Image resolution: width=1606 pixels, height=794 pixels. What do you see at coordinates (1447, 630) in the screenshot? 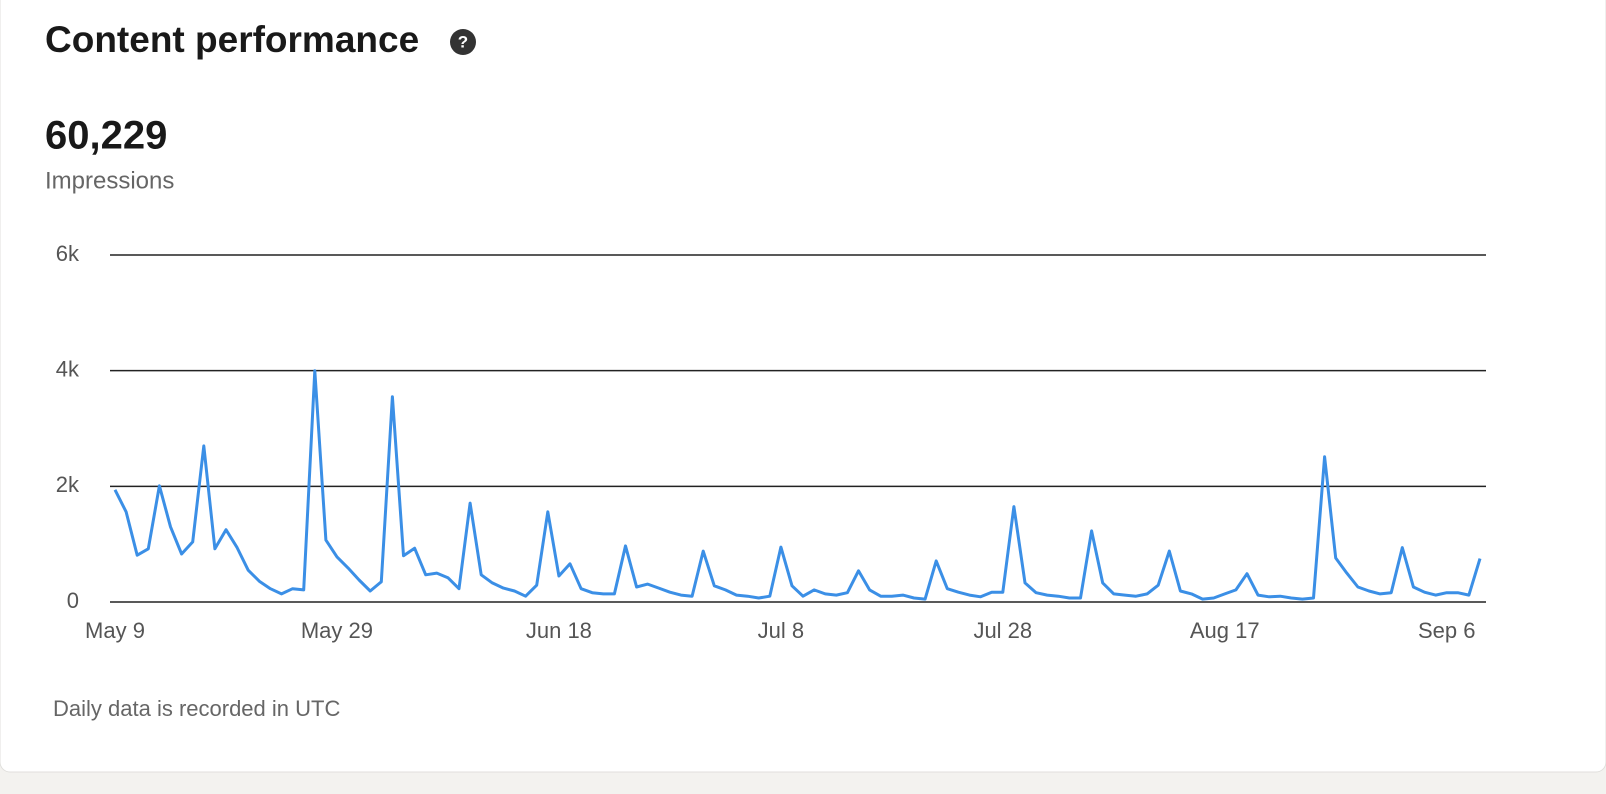
I see `x-tick-label: Sep 6` at bounding box center [1447, 630].